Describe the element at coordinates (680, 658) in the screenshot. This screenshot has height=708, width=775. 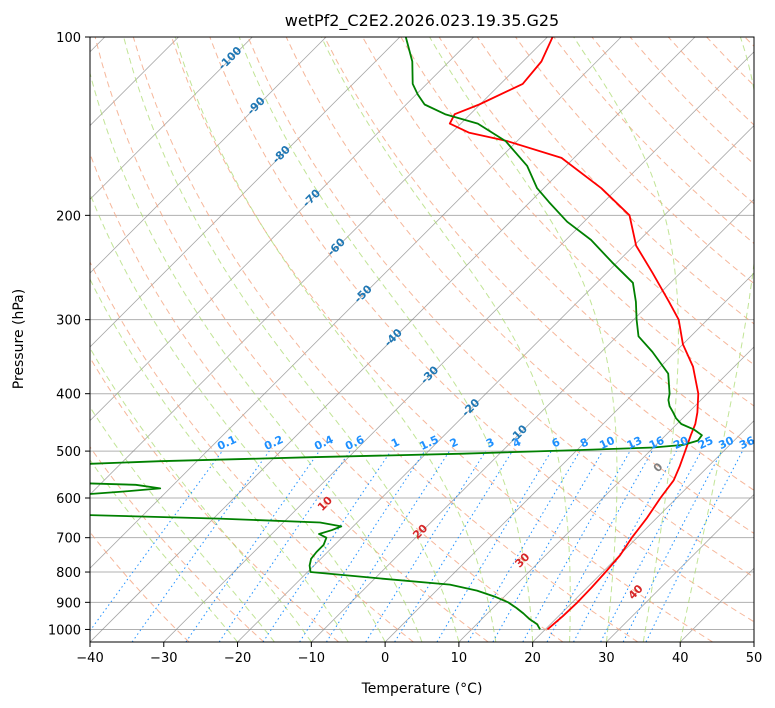
I see `x-tick-label: 40` at that location.